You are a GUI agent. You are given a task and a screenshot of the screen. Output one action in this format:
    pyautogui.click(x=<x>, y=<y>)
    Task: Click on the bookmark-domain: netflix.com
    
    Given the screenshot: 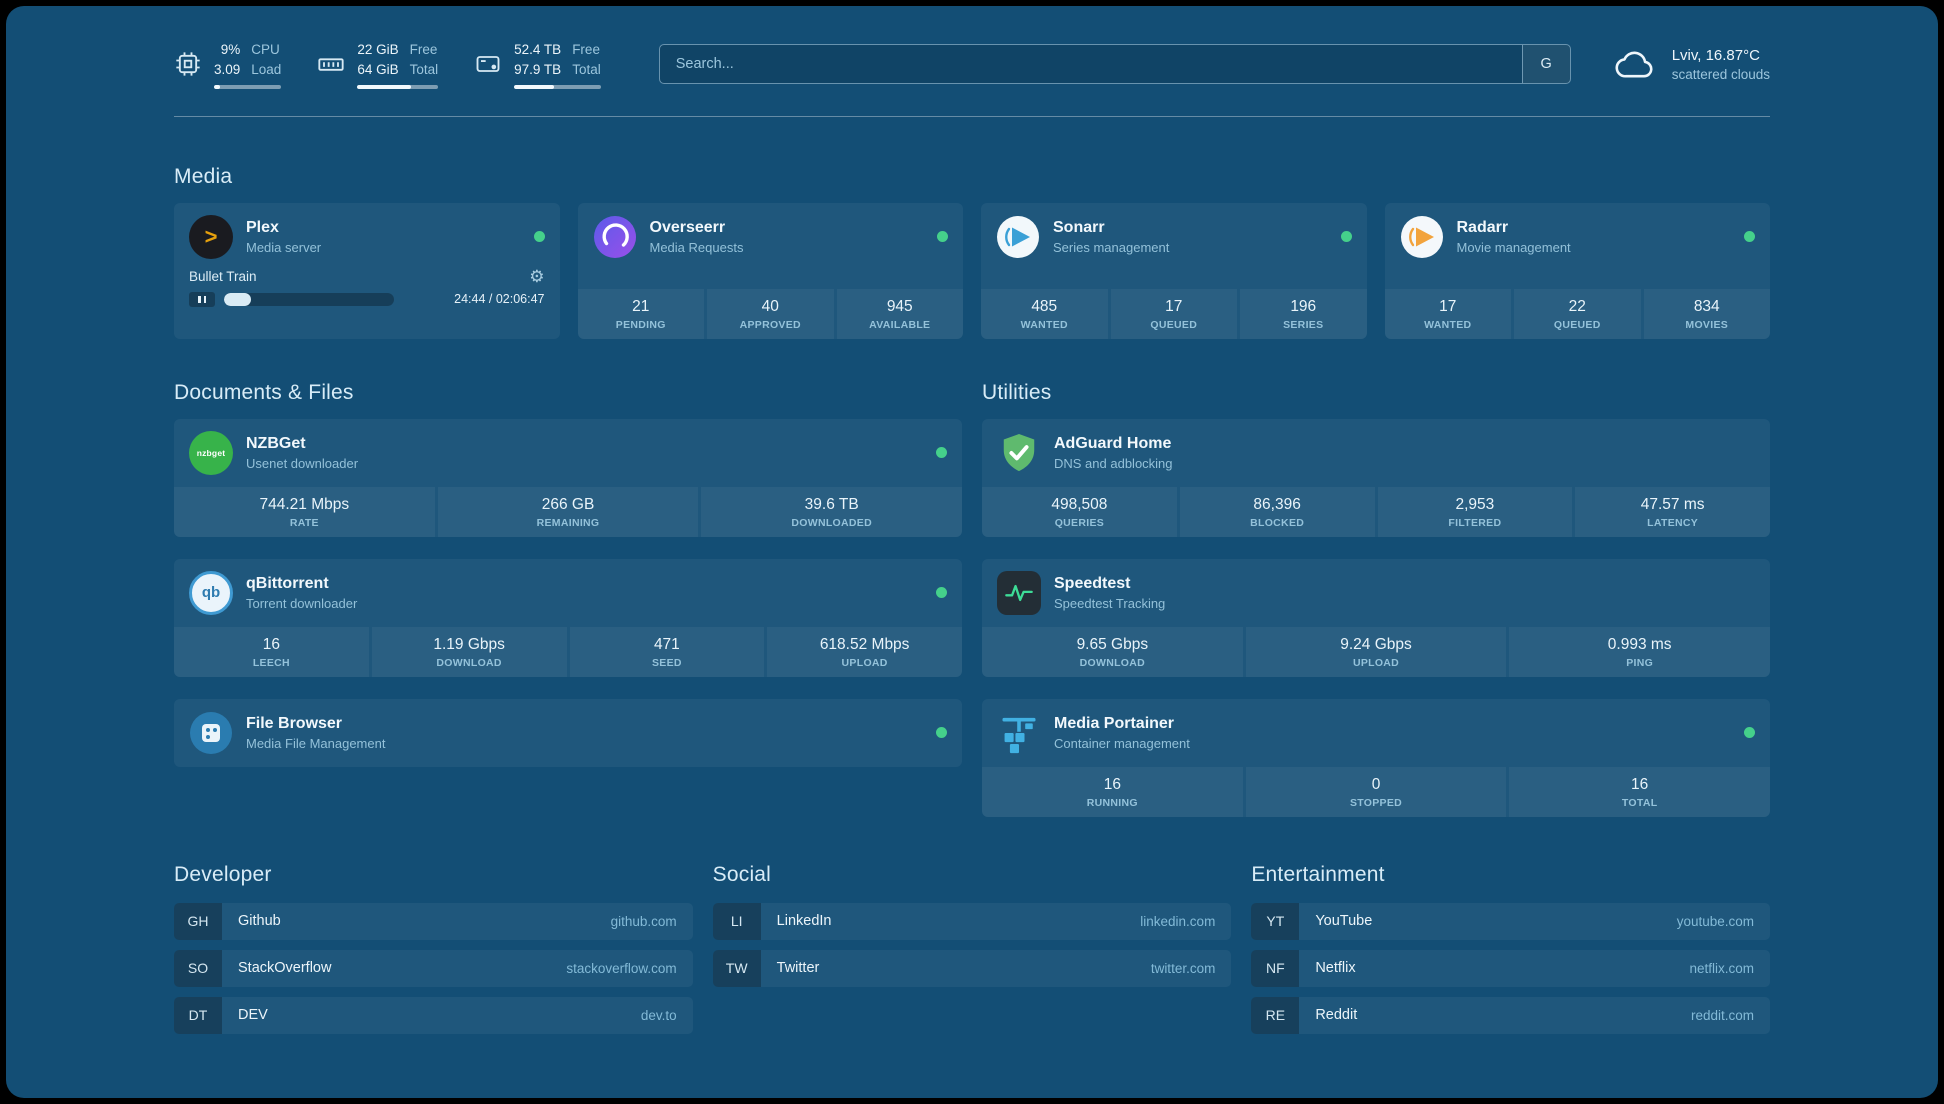 What is the action you would take?
    pyautogui.click(x=1721, y=968)
    